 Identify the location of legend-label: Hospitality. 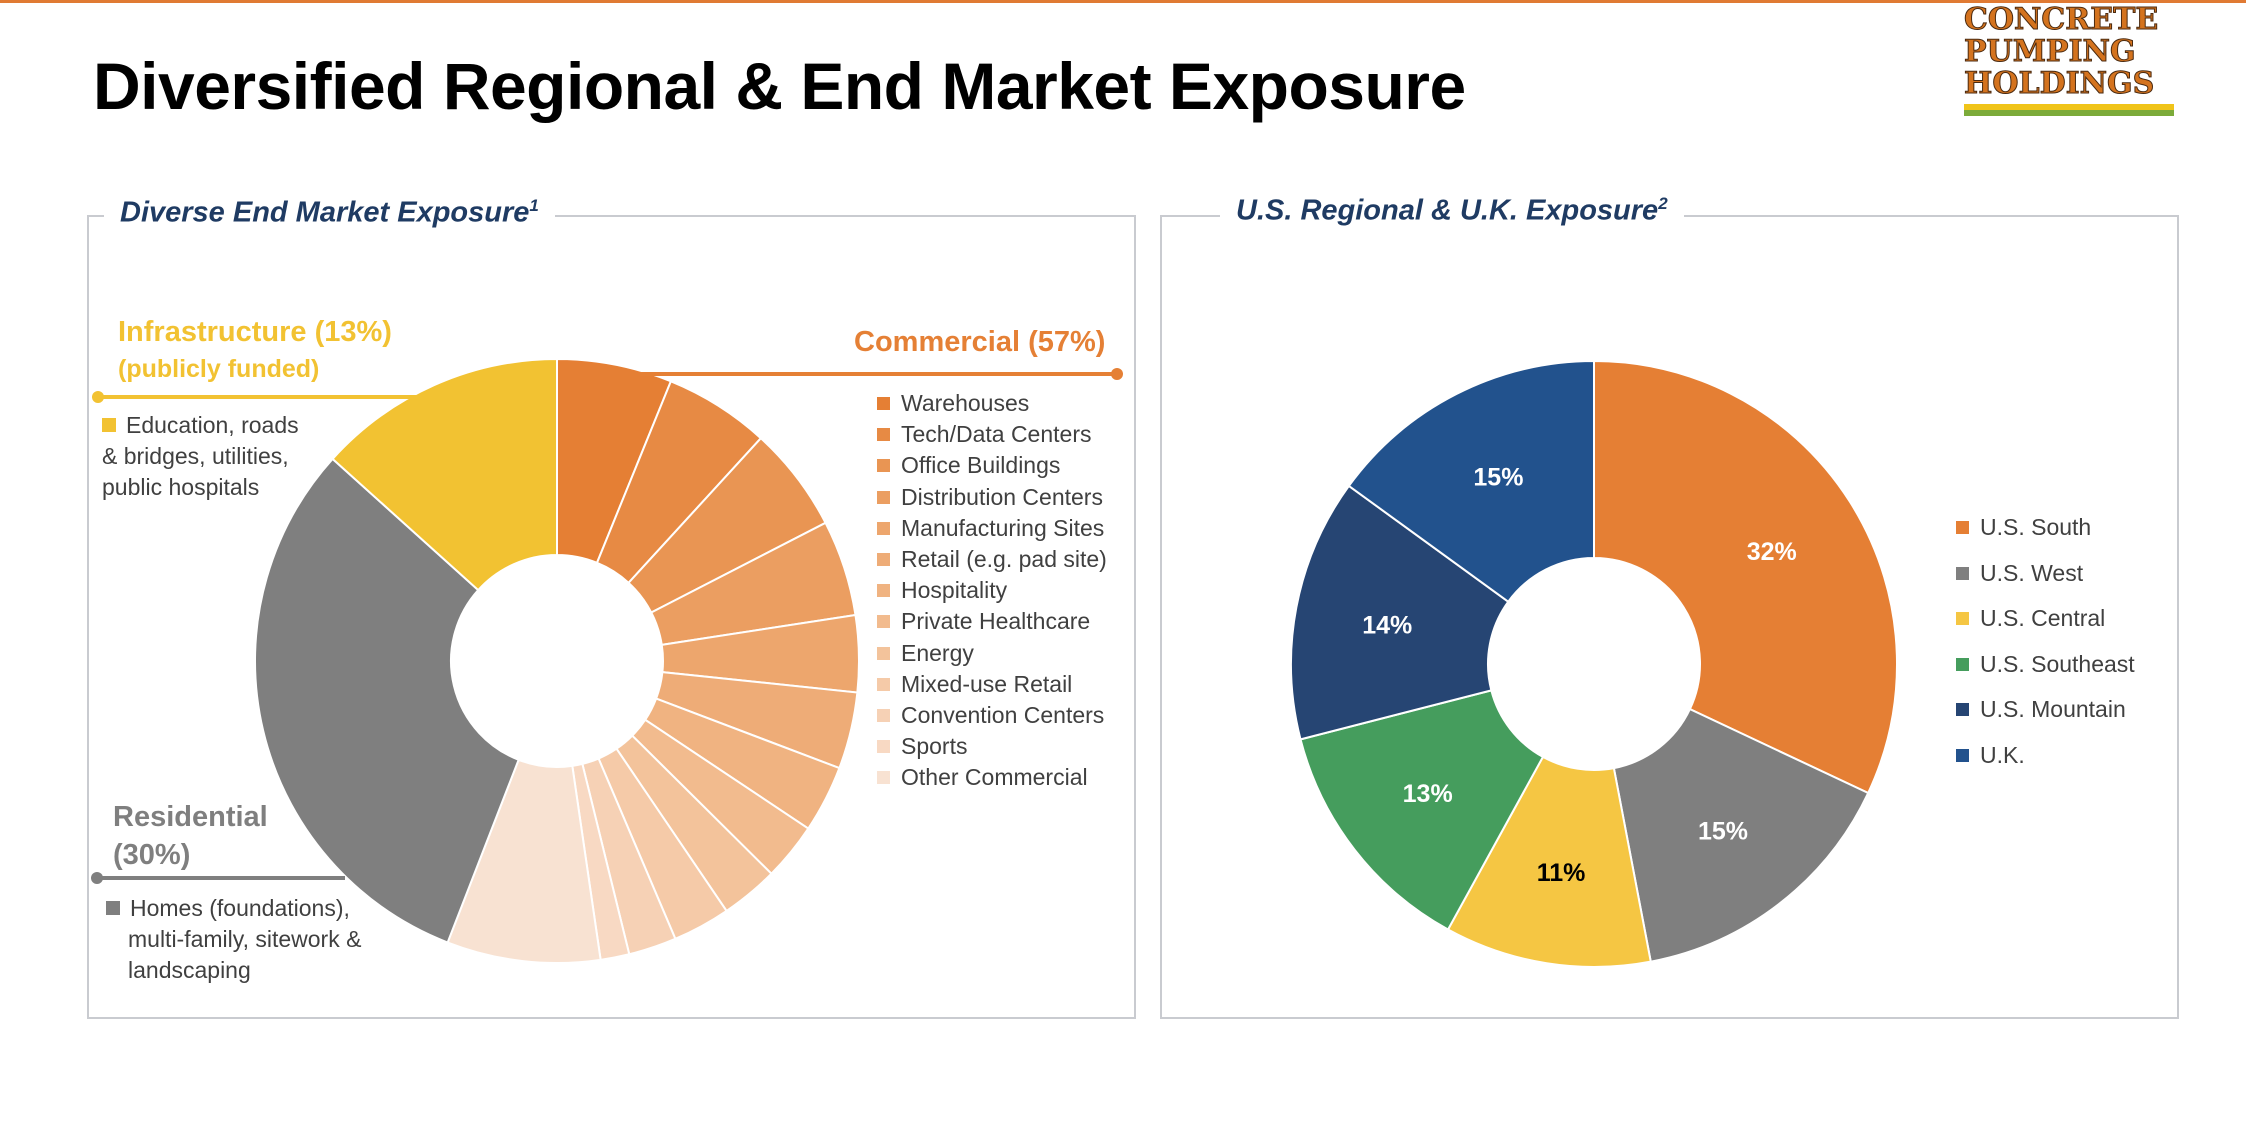
(954, 590).